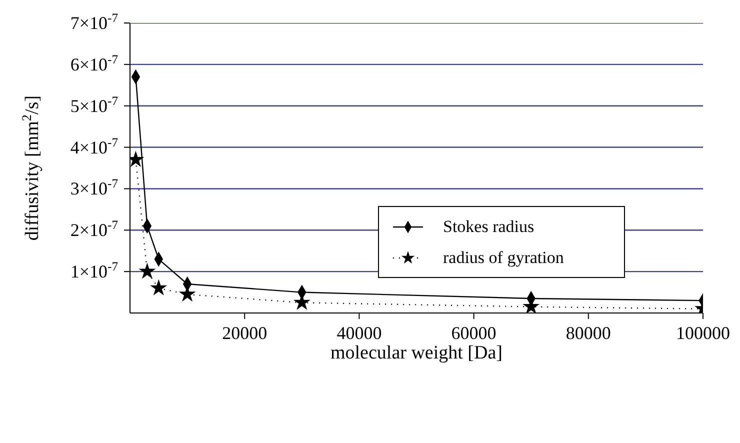  What do you see at coordinates (703, 333) in the screenshot?
I see `x-tick-label: 100000` at bounding box center [703, 333].